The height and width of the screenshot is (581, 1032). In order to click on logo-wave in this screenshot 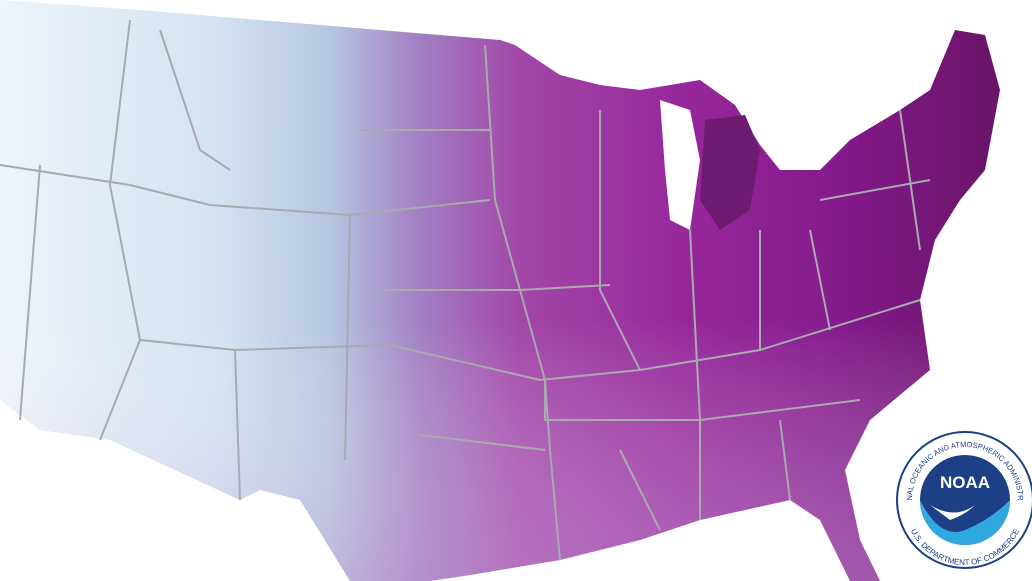, I will do `click(965, 522)`.